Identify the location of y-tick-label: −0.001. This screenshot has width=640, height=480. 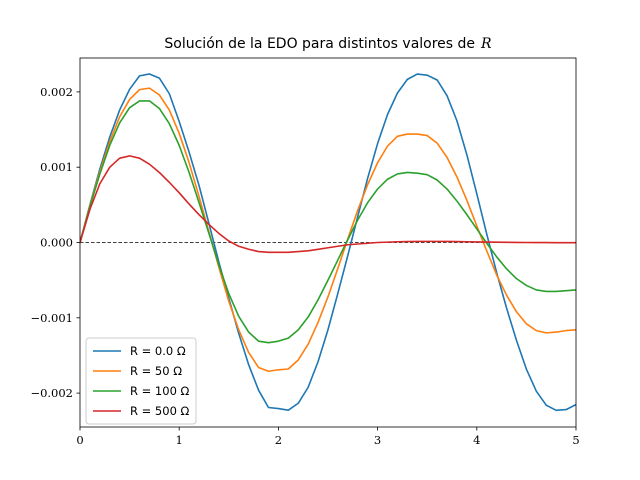
(51, 318).